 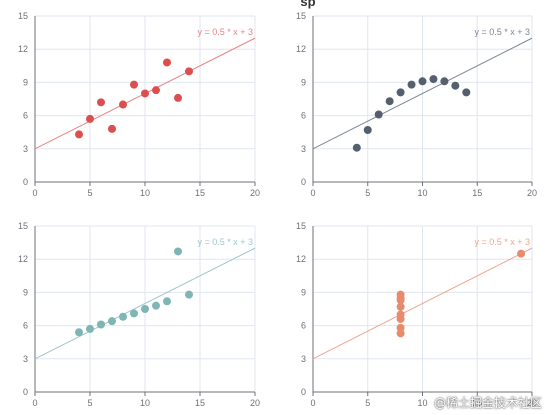 I want to click on chart-title-fragment: sp, so click(x=307, y=4).